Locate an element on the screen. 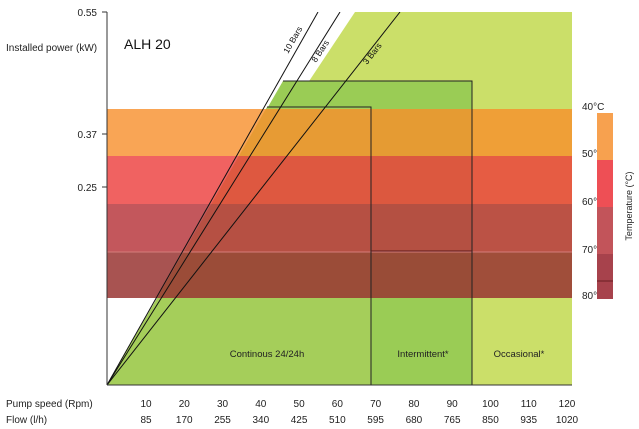 This screenshot has height=429, width=639. temp-label-40: 40°C is located at coordinates (593, 107).